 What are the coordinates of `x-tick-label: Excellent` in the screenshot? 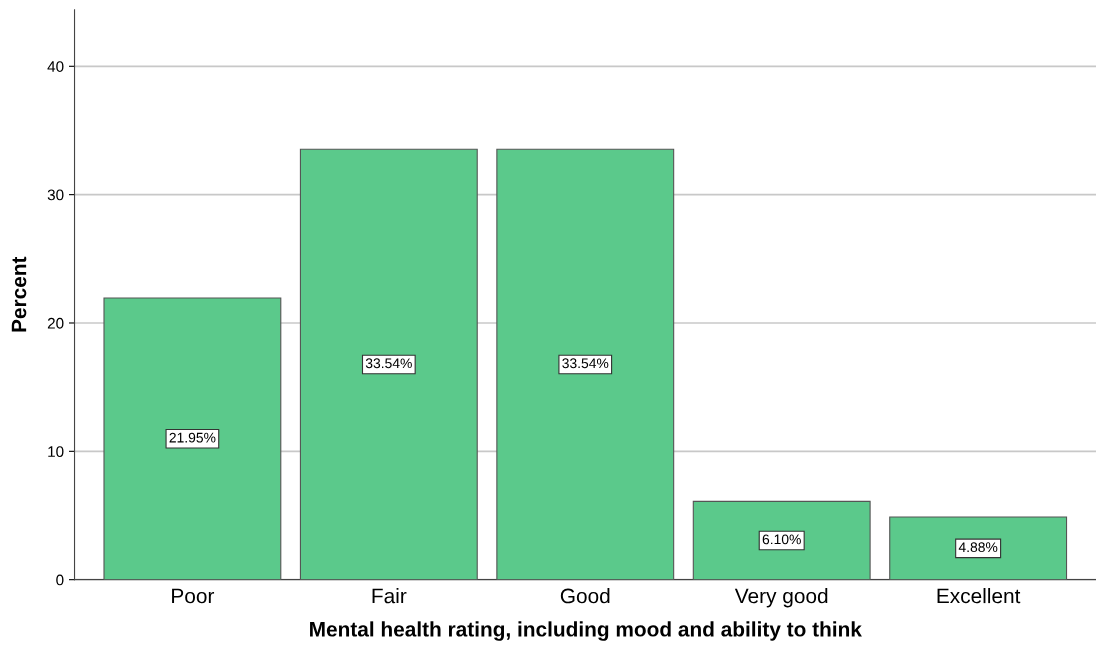 It's located at (979, 596).